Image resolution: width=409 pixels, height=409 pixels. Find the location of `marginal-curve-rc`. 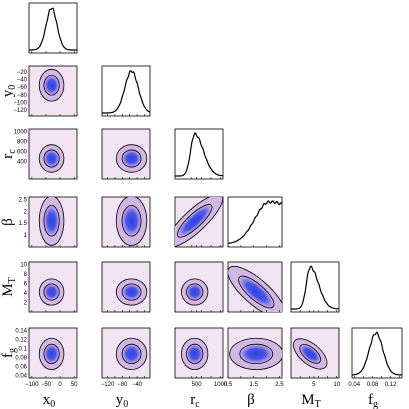

marginal-curve-rc is located at coordinates (199, 154).